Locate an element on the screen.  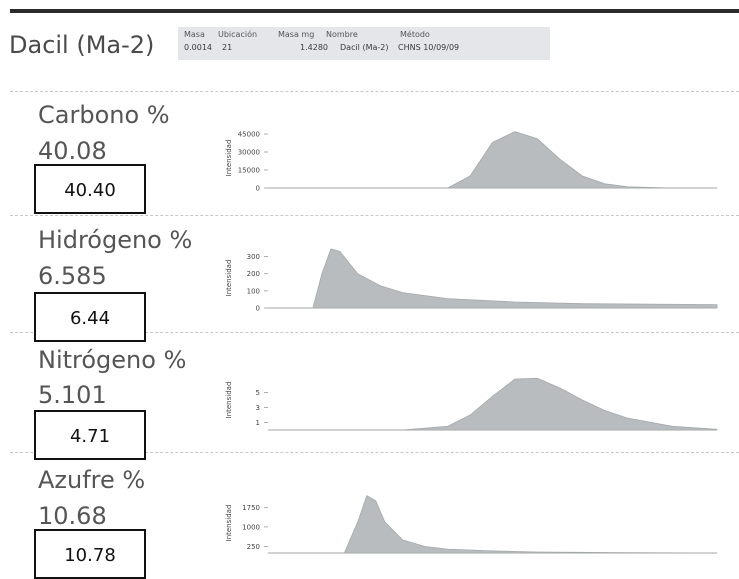
element-name-nitrogeno: Nitrógeno % is located at coordinates (112, 360).